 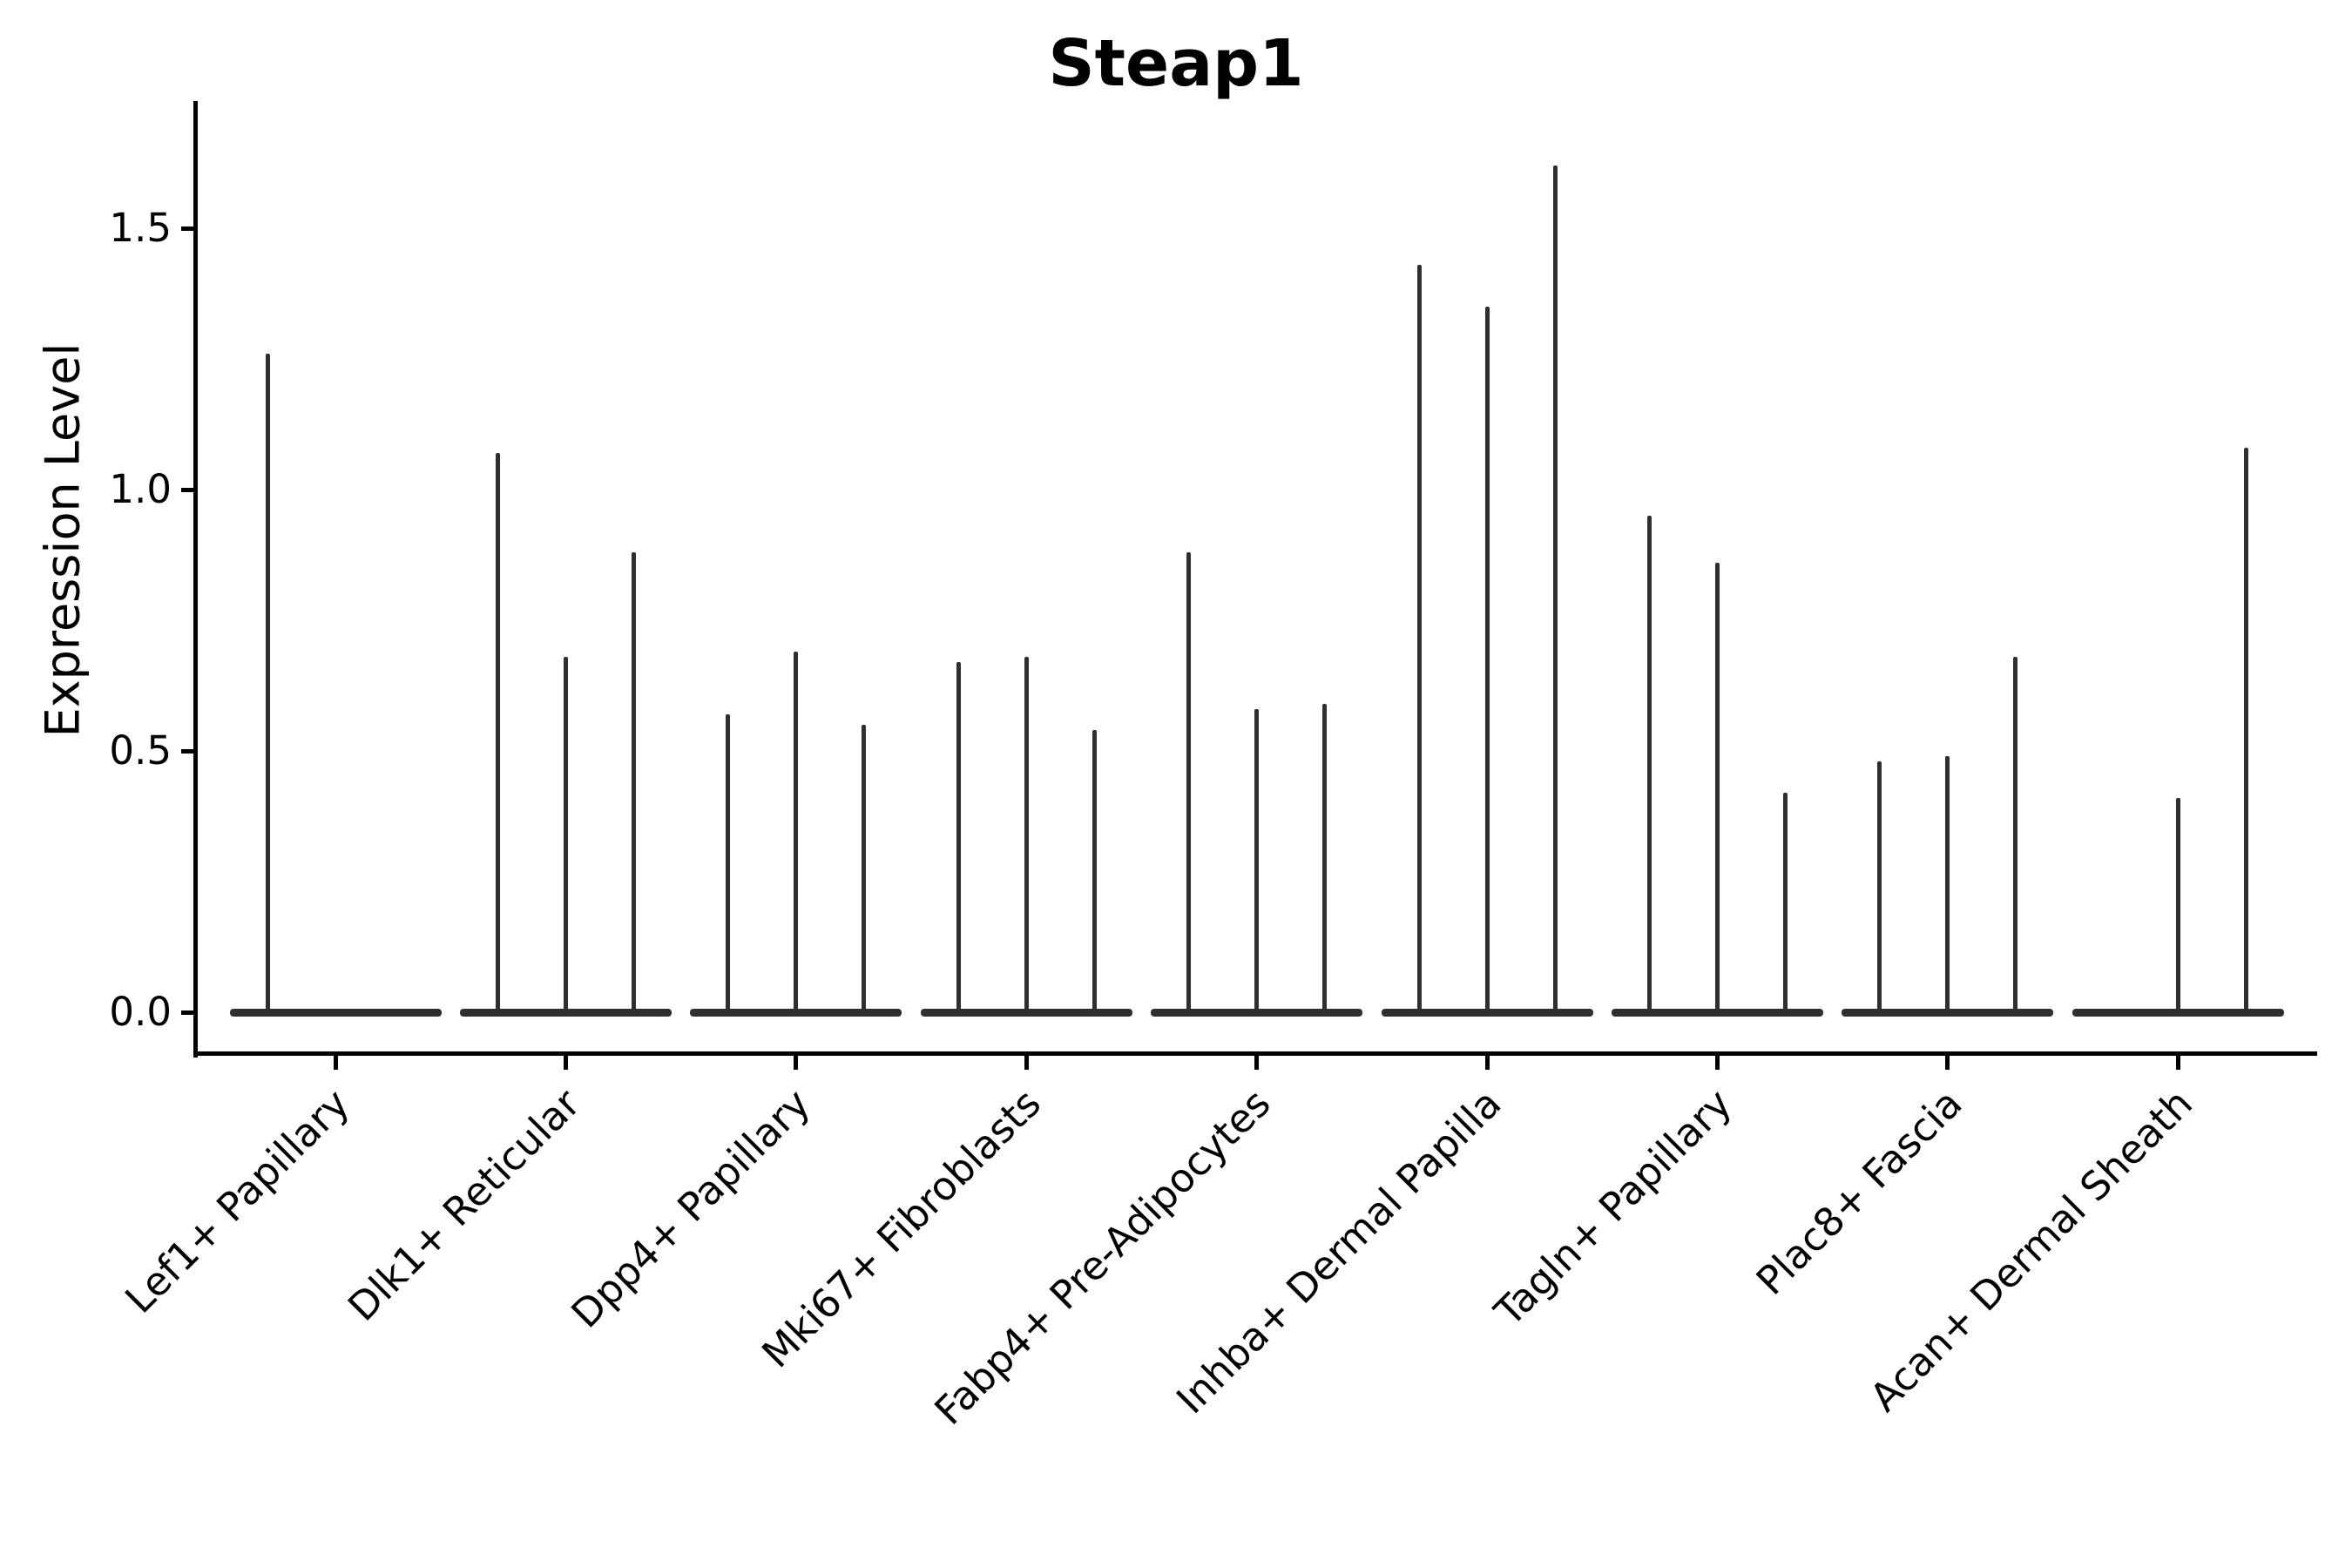 I want to click on x-tick-label: Lef1+ Papillary, so click(x=238, y=1201).